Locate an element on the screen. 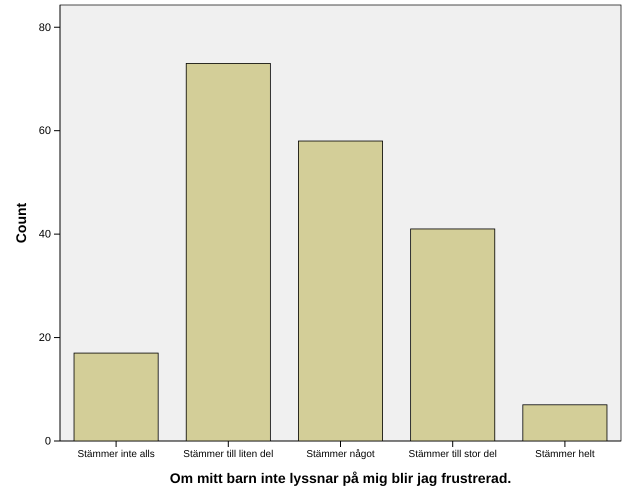 This screenshot has height=501, width=626. x-tick-label: Stämmer till stor del is located at coordinates (452, 454).